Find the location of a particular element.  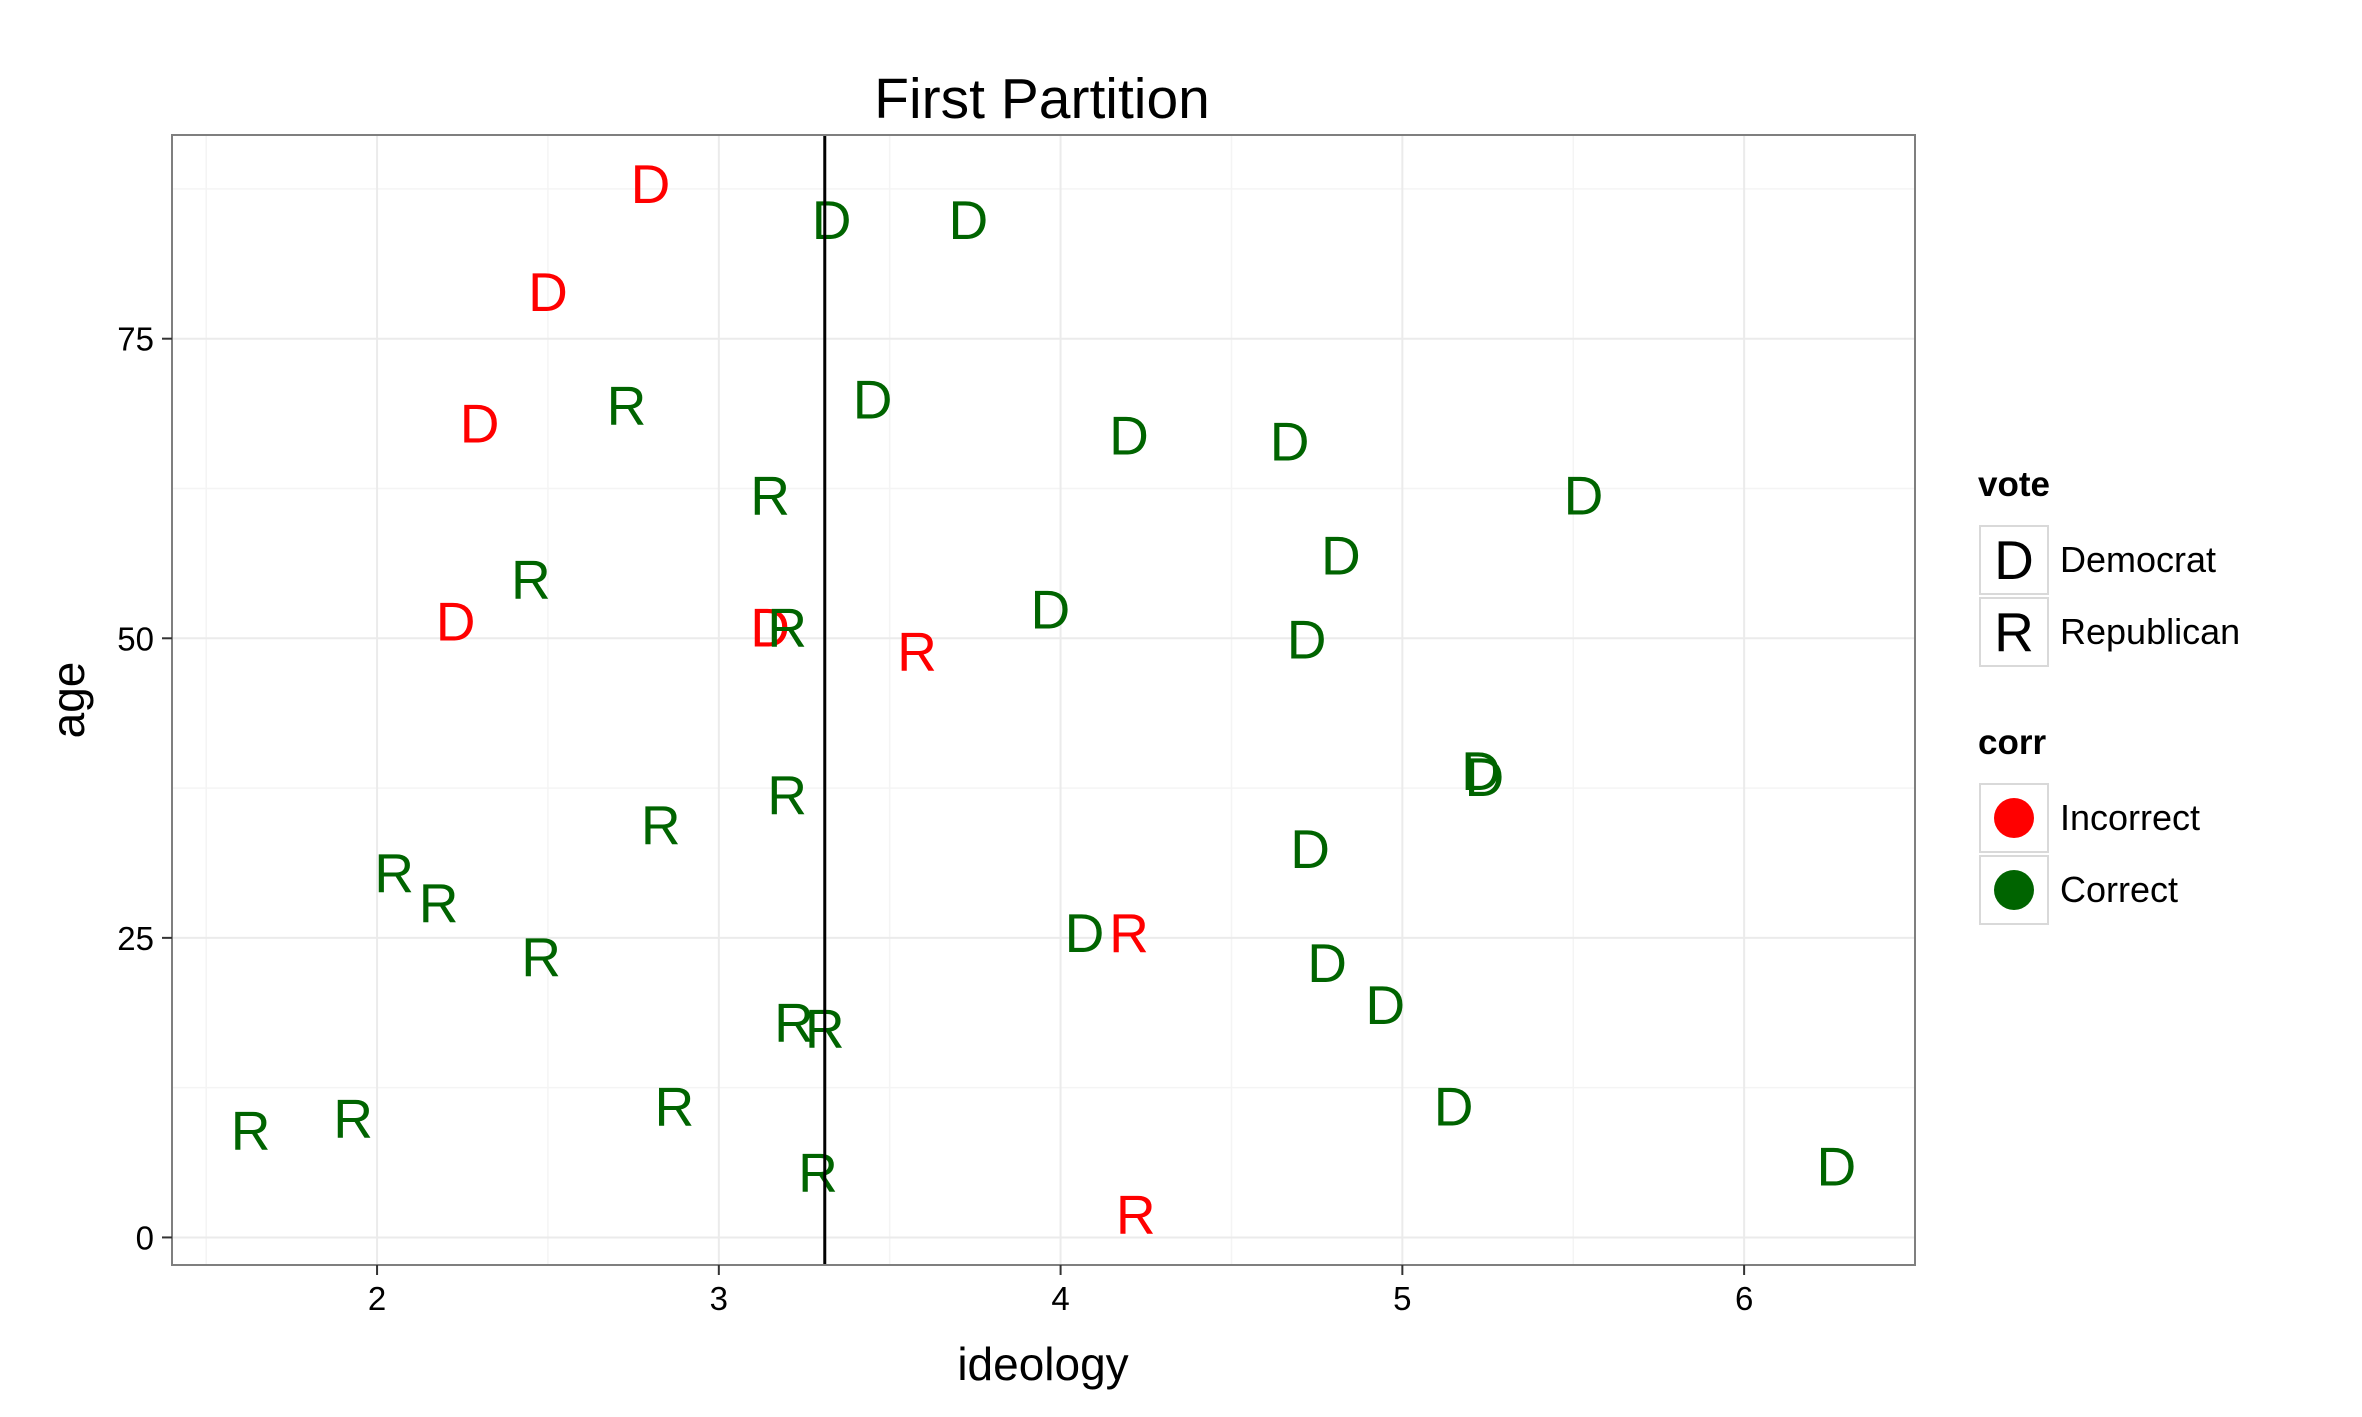

x-tick-label: 3 is located at coordinates (719, 1298).